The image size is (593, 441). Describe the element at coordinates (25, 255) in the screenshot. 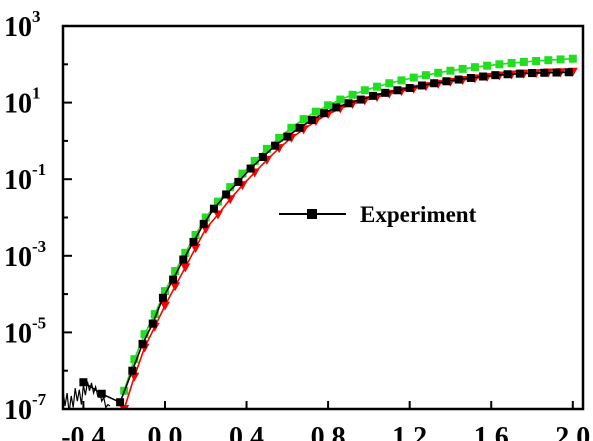

I see `y-tick-label: 10⁻³` at that location.